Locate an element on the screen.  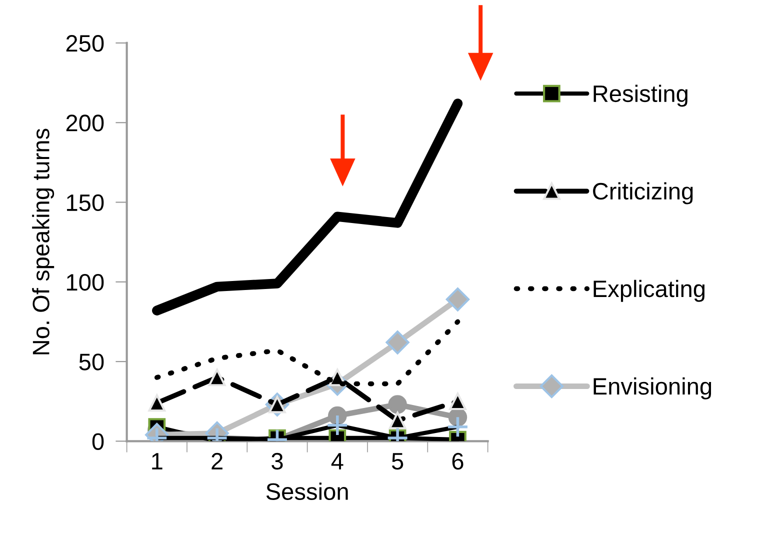
x-tick-label: 5 is located at coordinates (398, 461).